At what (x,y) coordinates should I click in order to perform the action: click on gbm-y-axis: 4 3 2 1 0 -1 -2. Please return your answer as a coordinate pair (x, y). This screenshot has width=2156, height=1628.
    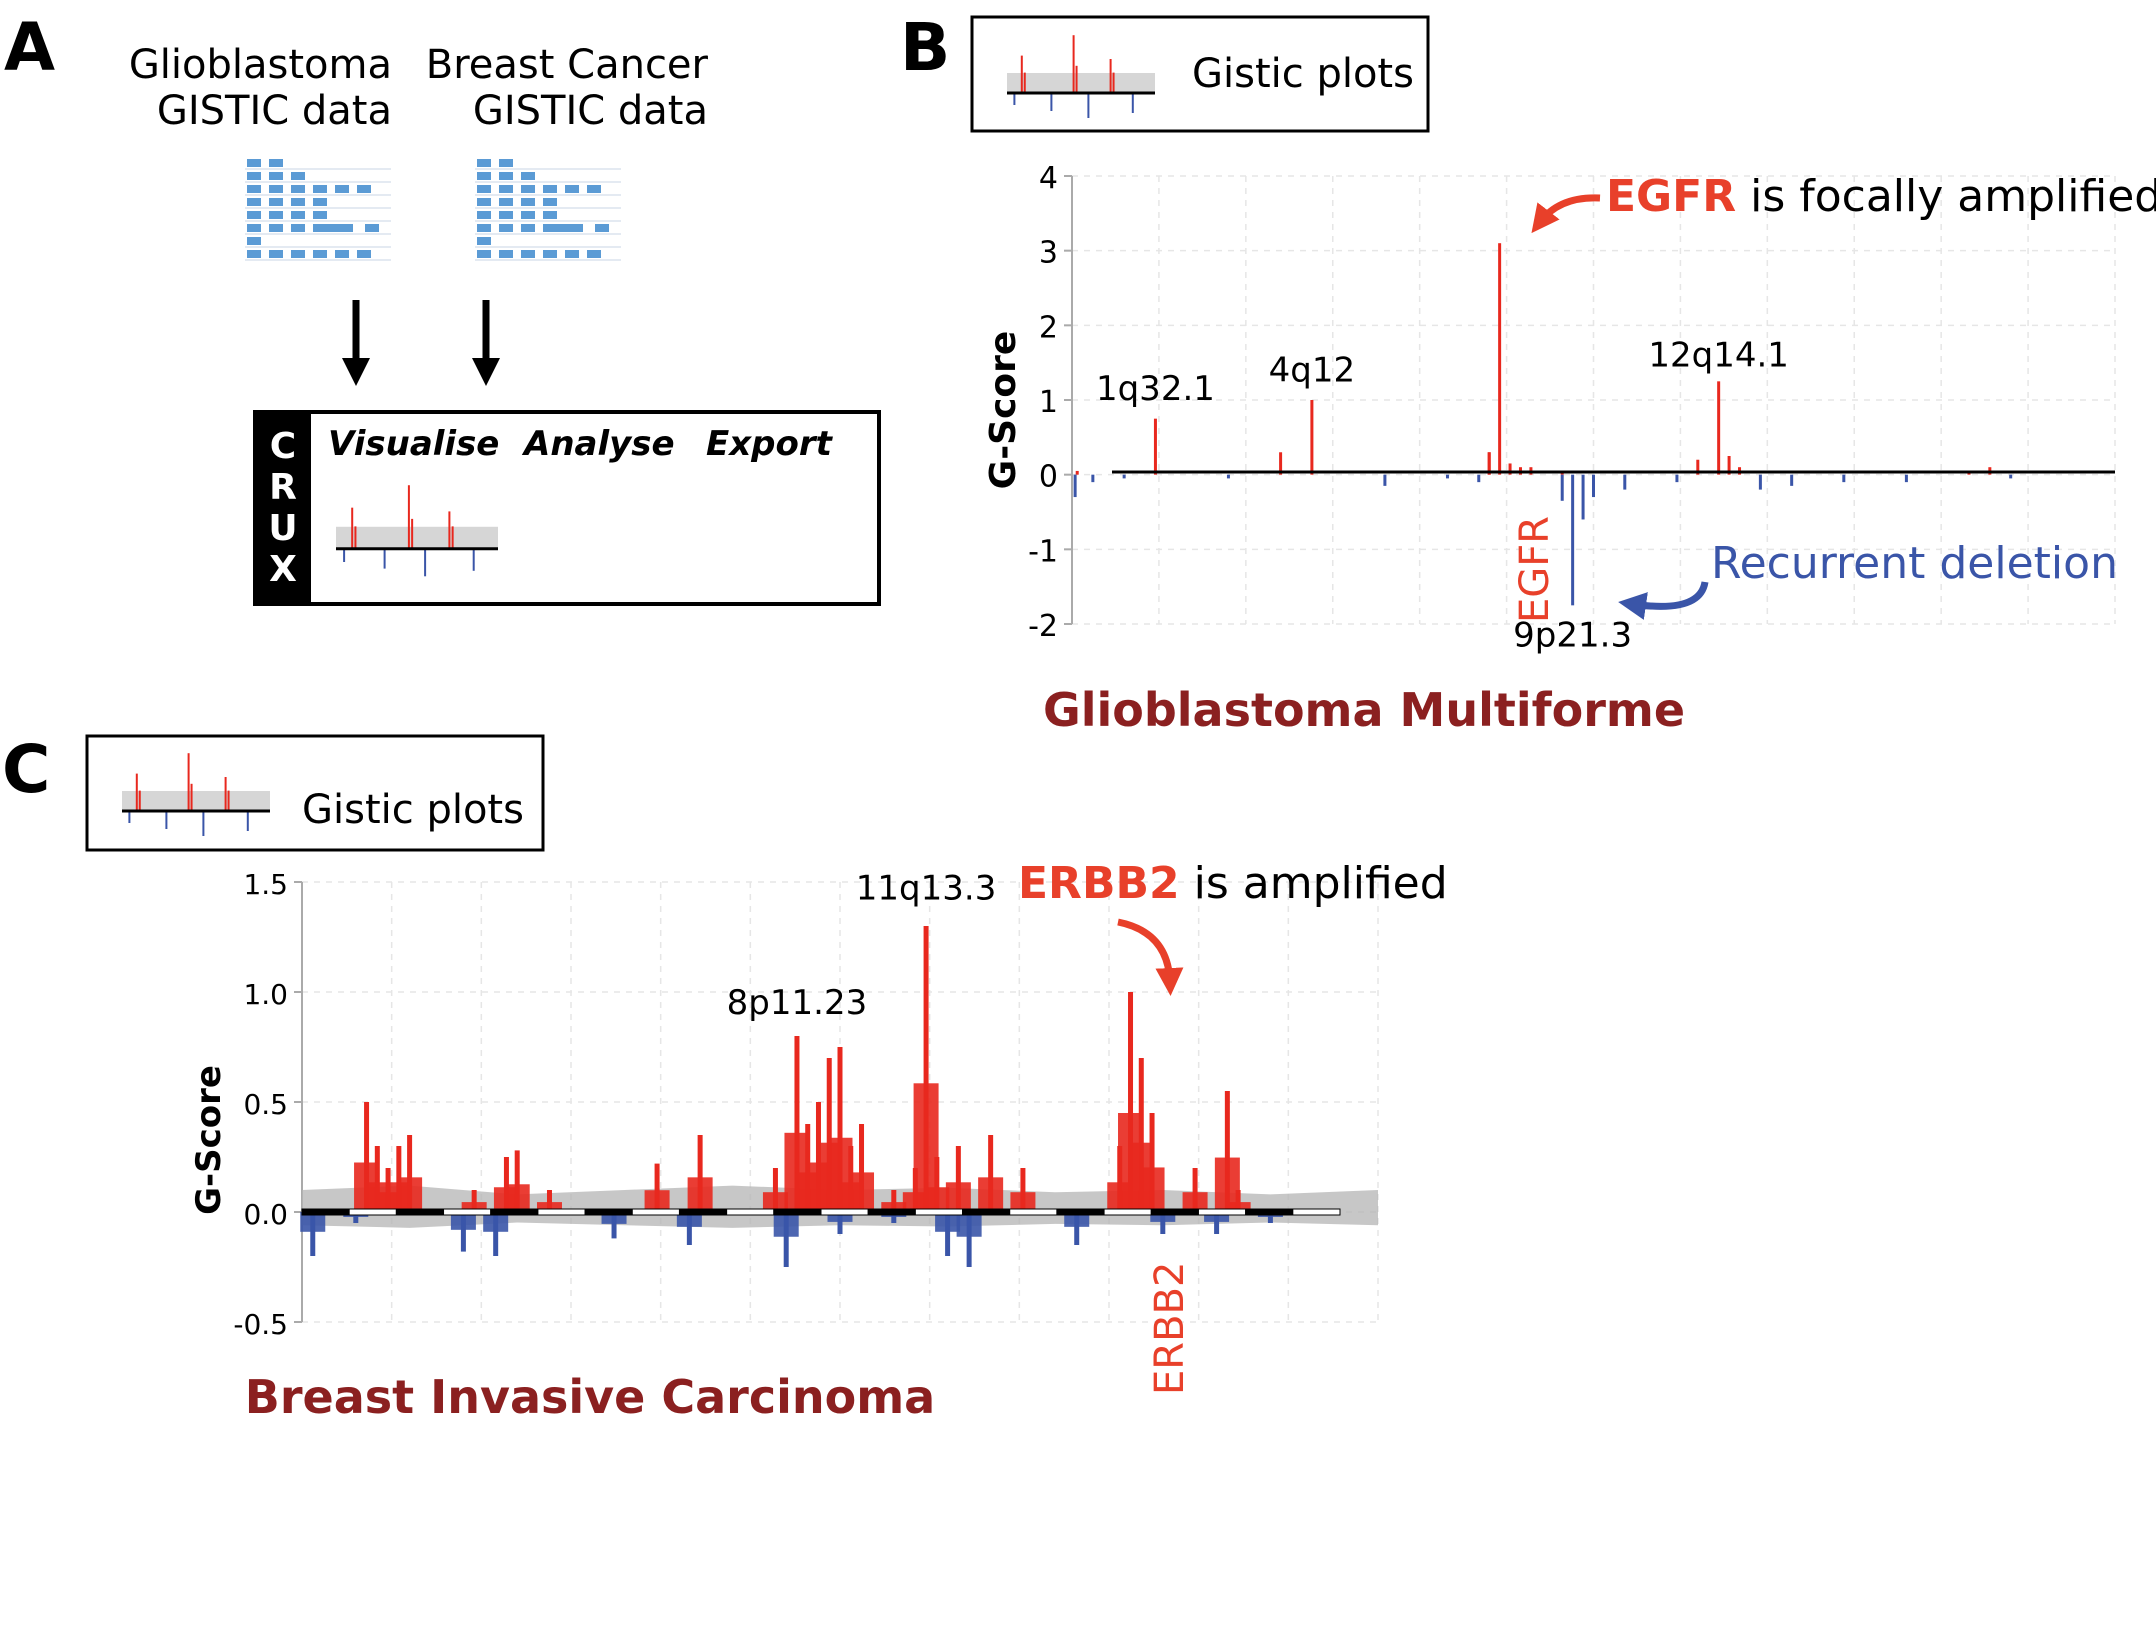
    Looking at the image, I should click on (1050, 402).